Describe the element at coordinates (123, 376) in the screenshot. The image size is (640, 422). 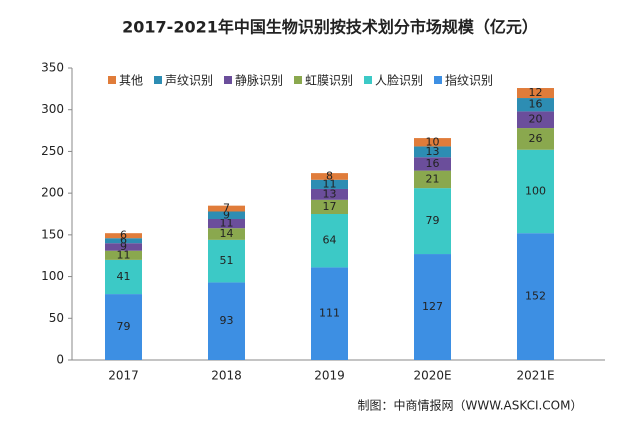
I see `x-tick-label: 2017` at that location.